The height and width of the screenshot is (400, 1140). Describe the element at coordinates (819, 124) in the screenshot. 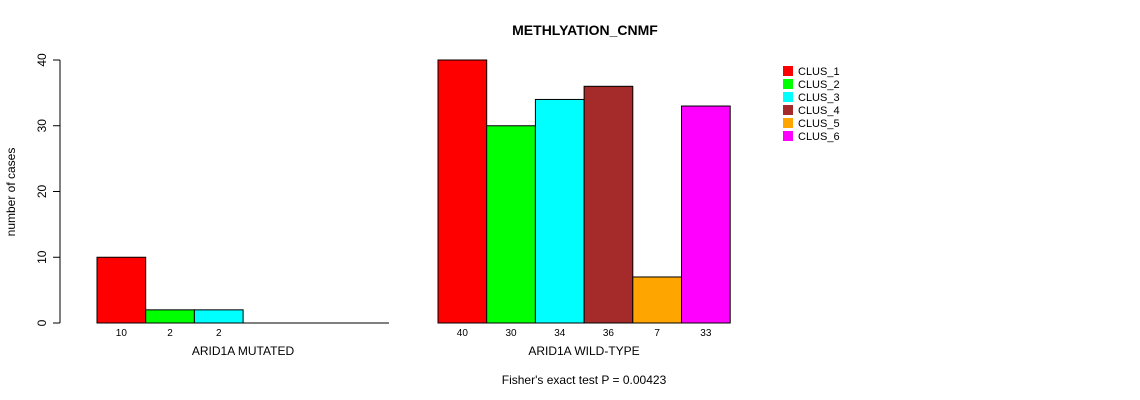

I see `legend-label-clus-5: CLUS_5` at that location.